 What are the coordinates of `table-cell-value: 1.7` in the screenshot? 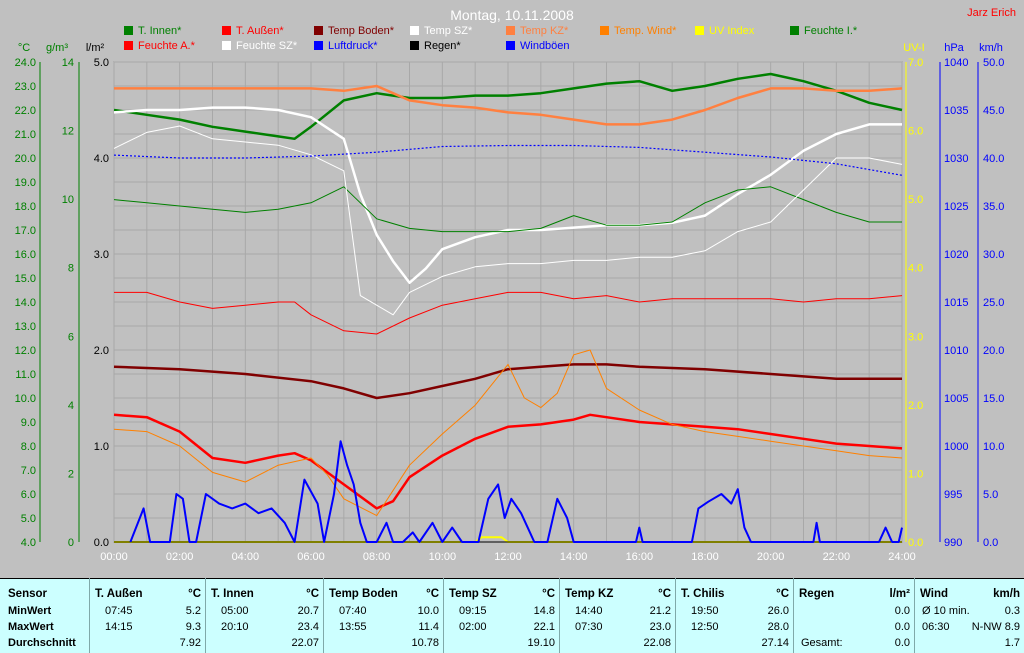 It's located at (1012, 643).